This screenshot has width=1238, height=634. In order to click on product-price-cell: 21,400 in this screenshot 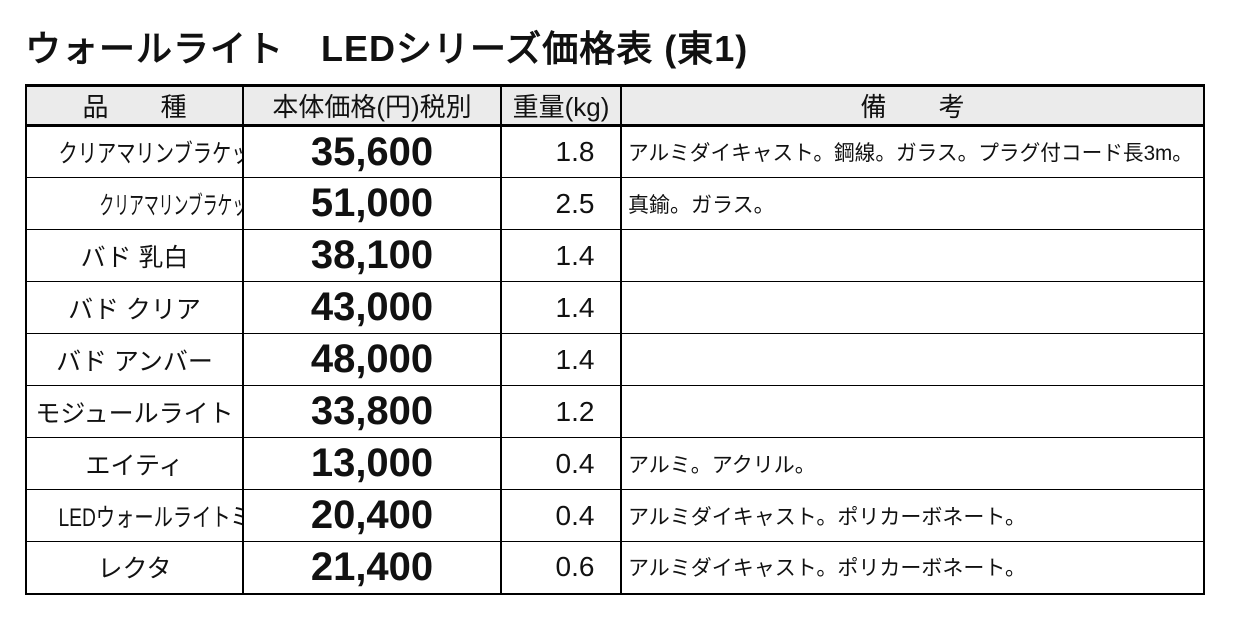, I will do `click(372, 568)`.